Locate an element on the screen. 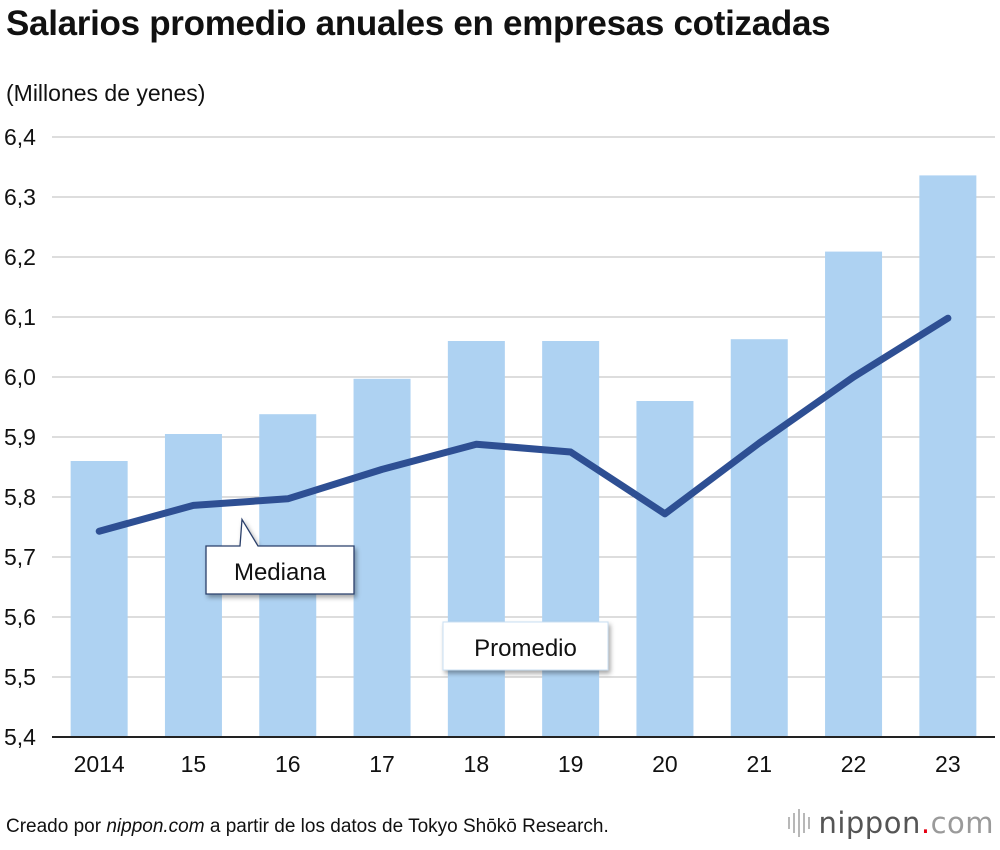 This screenshot has height=850, width=1000. y-tick-label: 5,6 is located at coordinates (20, 617).